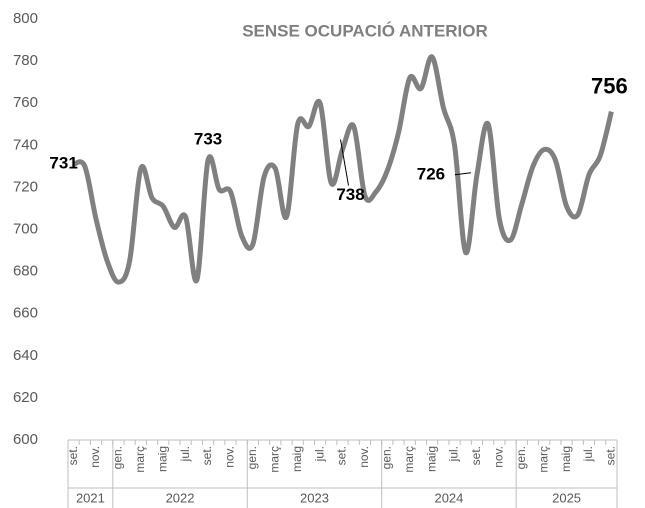 Image resolution: width=645 pixels, height=508 pixels. What do you see at coordinates (431, 173) in the screenshot?
I see `data-label: 726` at bounding box center [431, 173].